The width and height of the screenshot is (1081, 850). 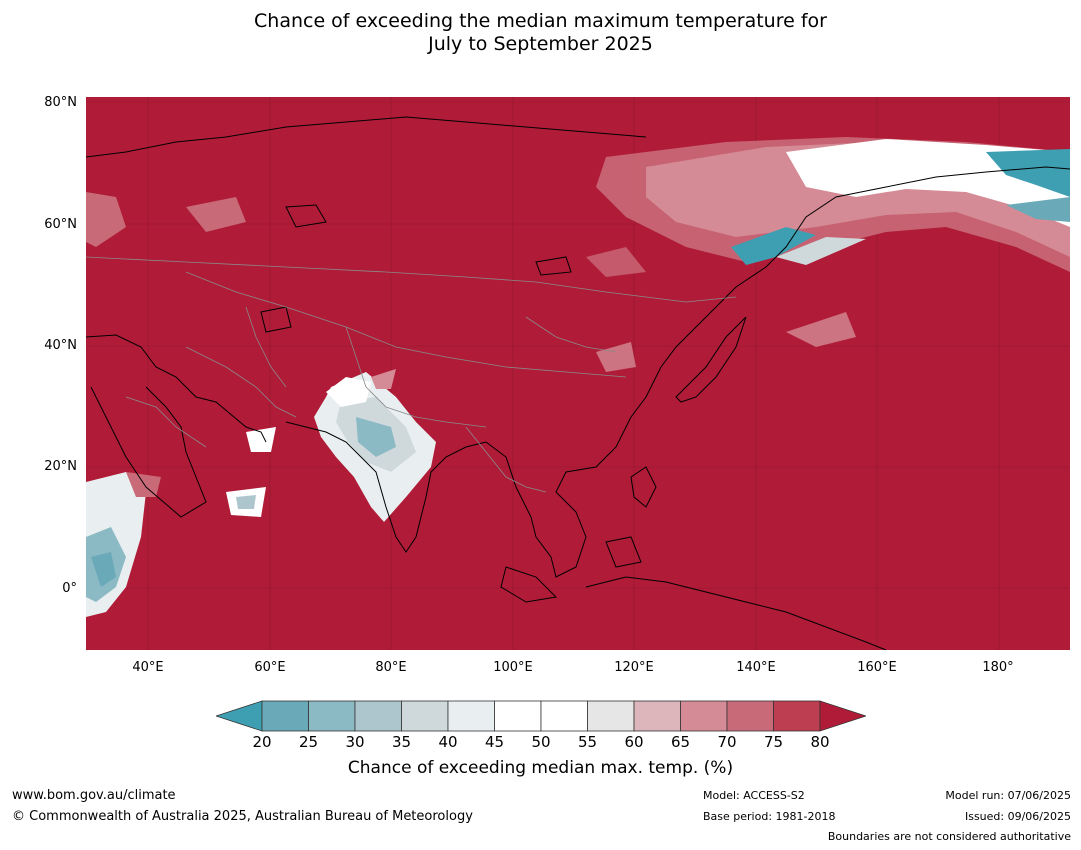 I want to click on footer-website: www.bom.gov.au/climate, so click(x=94, y=795).